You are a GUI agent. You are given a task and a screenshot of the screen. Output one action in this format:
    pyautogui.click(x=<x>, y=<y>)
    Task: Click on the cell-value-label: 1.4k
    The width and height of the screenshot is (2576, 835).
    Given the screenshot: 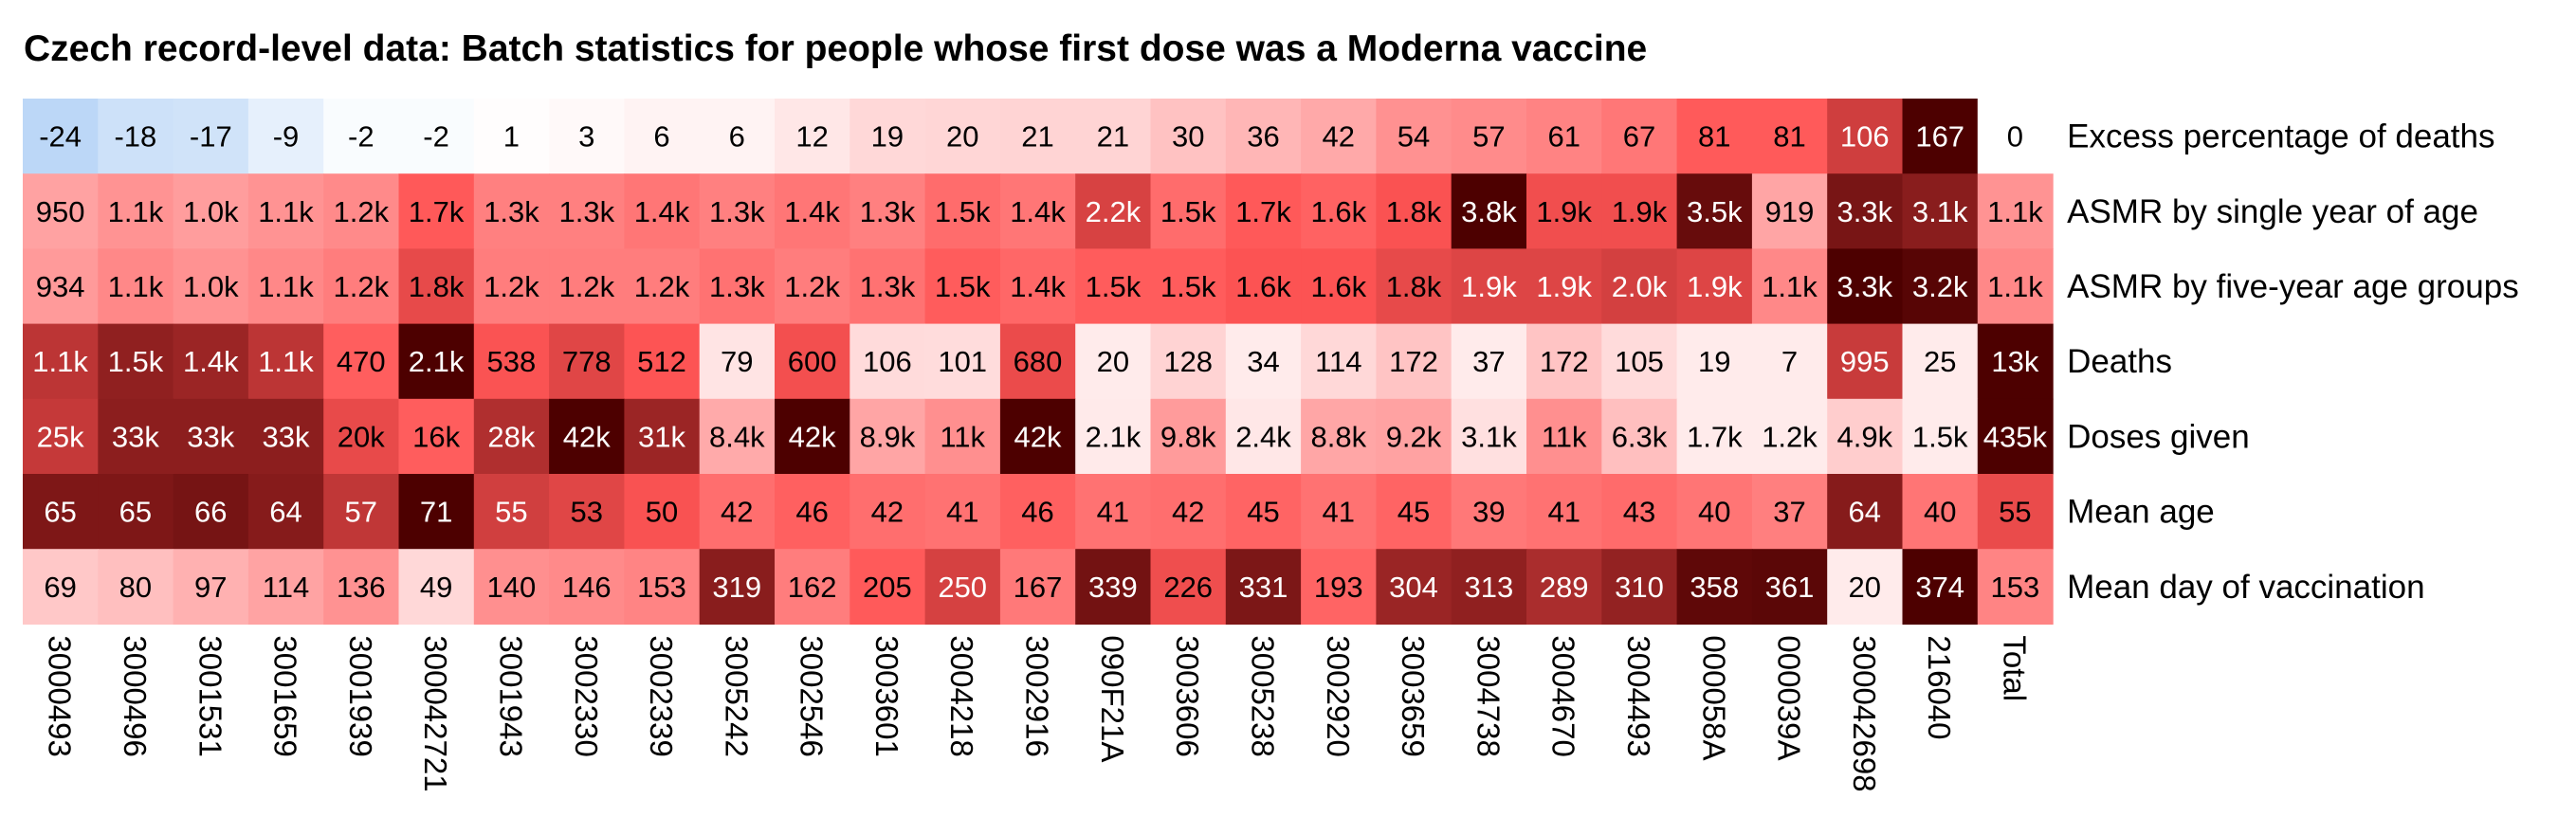 What is the action you would take?
    pyautogui.click(x=662, y=211)
    